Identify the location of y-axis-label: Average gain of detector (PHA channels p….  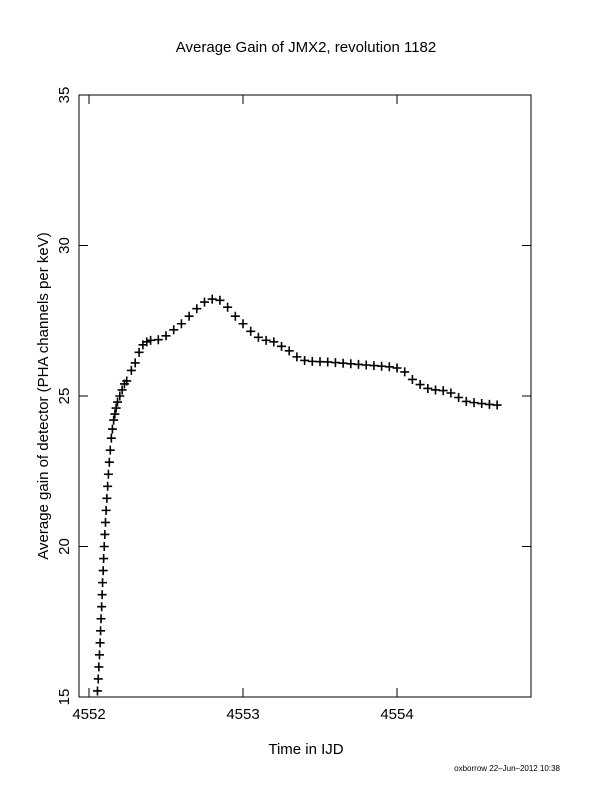
(43, 395).